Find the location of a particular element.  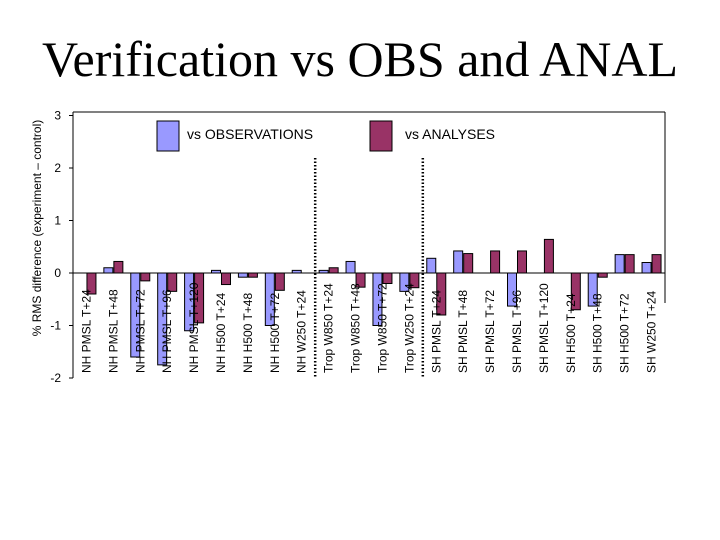

x-tick-label: NH PMSL T+120 is located at coordinates (194, 327).